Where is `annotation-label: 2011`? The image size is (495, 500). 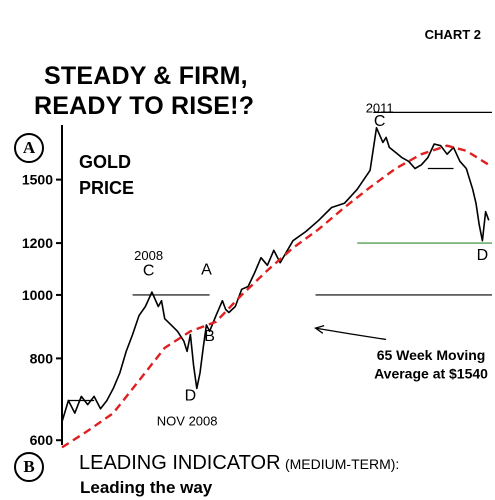
annotation-label: 2011 is located at coordinates (380, 107).